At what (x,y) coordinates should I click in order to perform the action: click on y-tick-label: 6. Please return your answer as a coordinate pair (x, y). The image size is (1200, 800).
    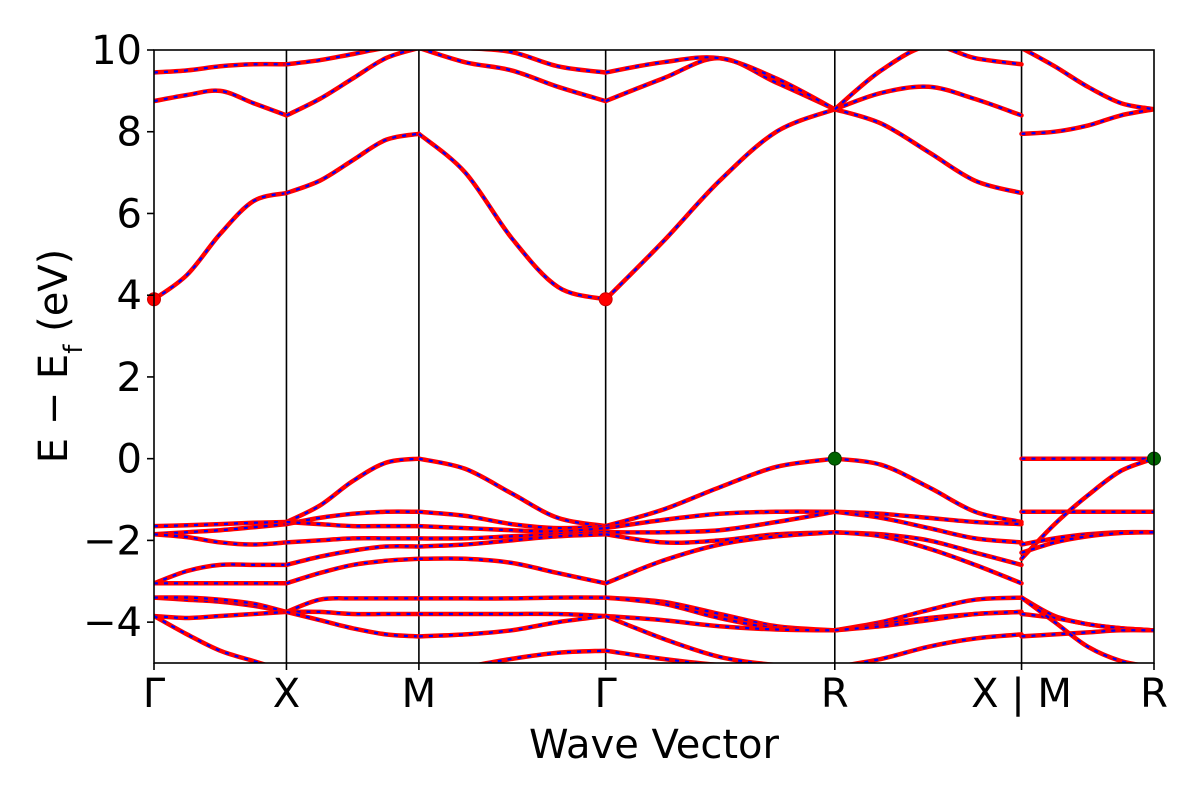
    Looking at the image, I should click on (129, 214).